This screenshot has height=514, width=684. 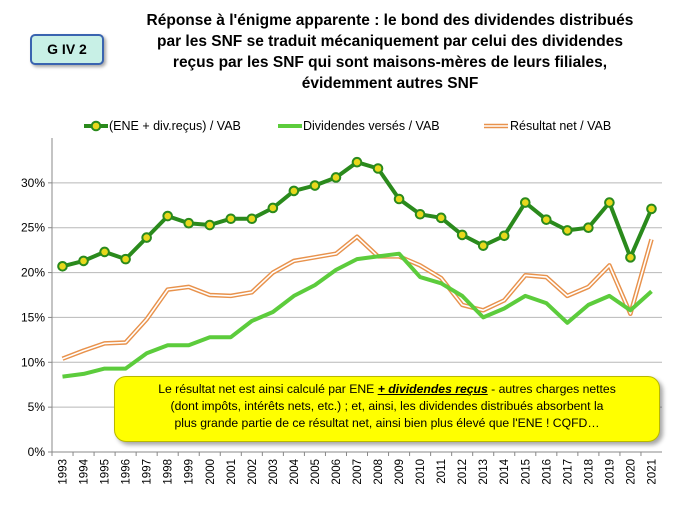 What do you see at coordinates (37, 407) in the screenshot?
I see `y-tick-label: 5%` at bounding box center [37, 407].